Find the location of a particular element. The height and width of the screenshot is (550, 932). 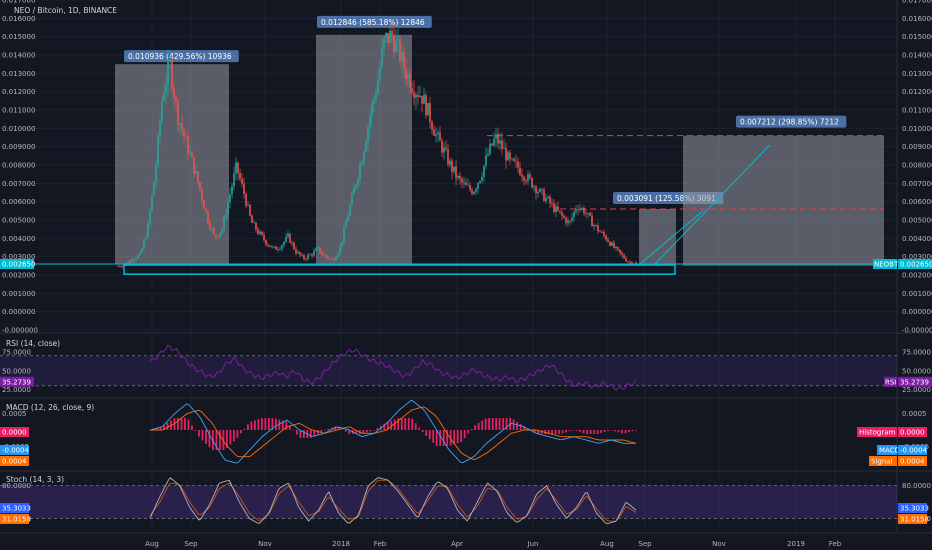

y-tick-label-right: 0.006000 is located at coordinates (917, 202).